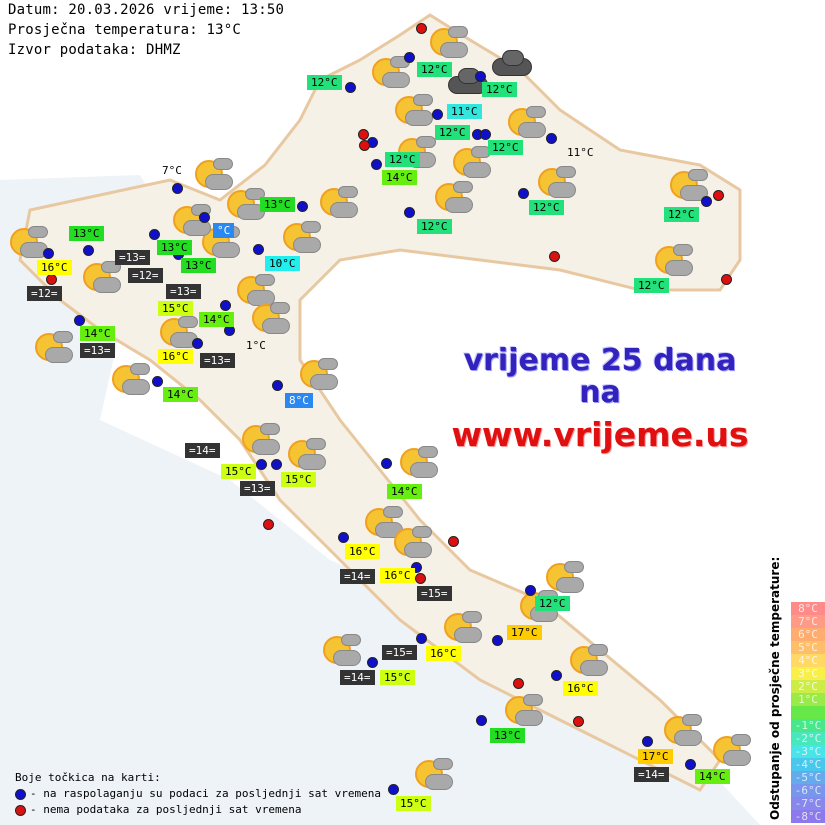 This screenshot has height=825, width=825. I want to click on station-temp-label: 15°C, so click(238, 471).